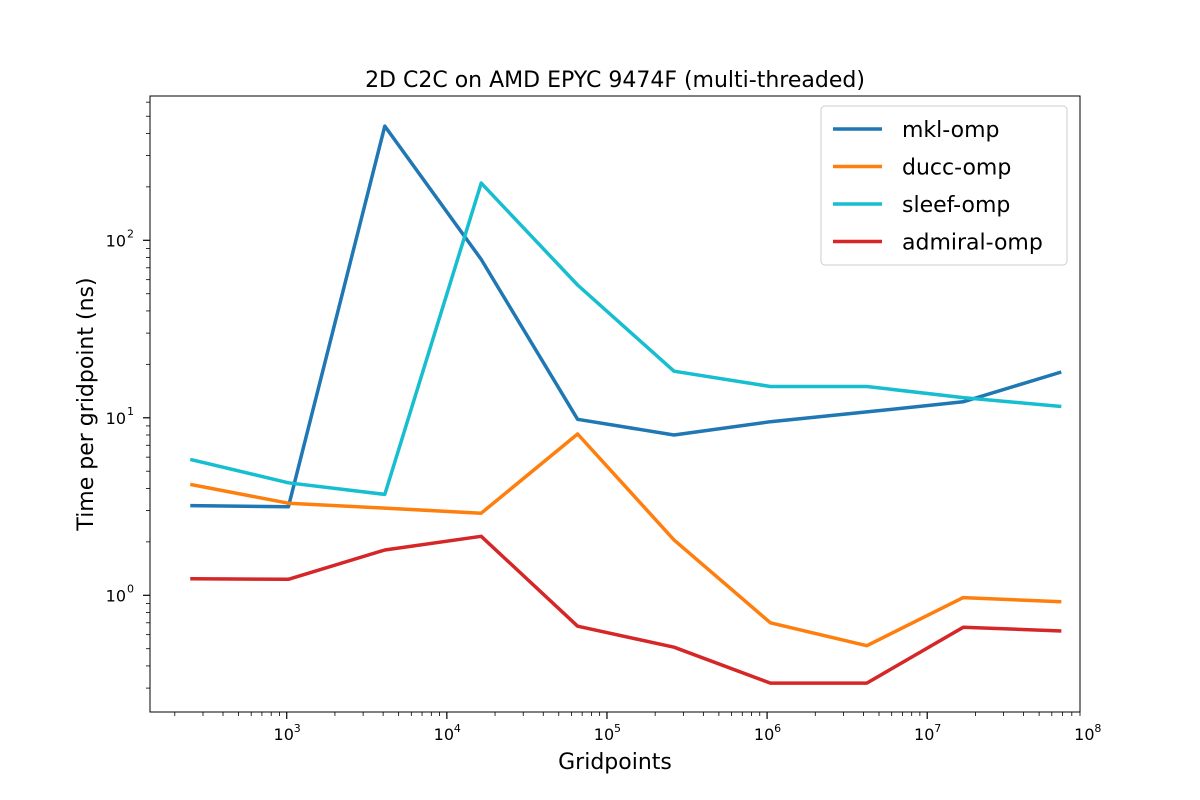 This screenshot has height=800, width=1200. Describe the element at coordinates (615, 762) in the screenshot. I see `x-axis-label: Gridpoints` at that location.